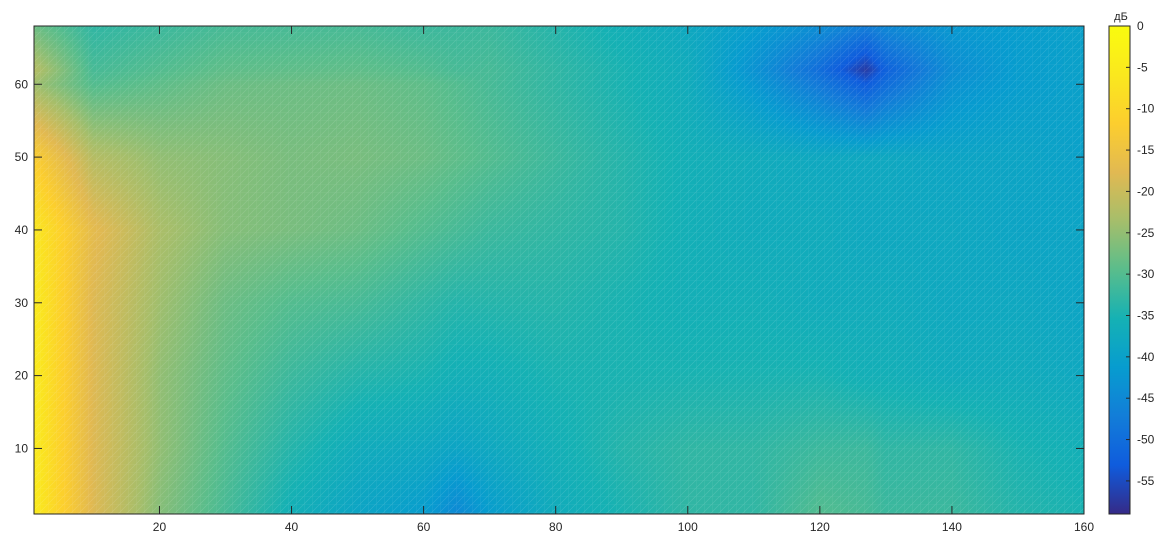 The height and width of the screenshot is (535, 1165). What do you see at coordinates (22, 448) in the screenshot?
I see `y-tick-label: 10` at bounding box center [22, 448].